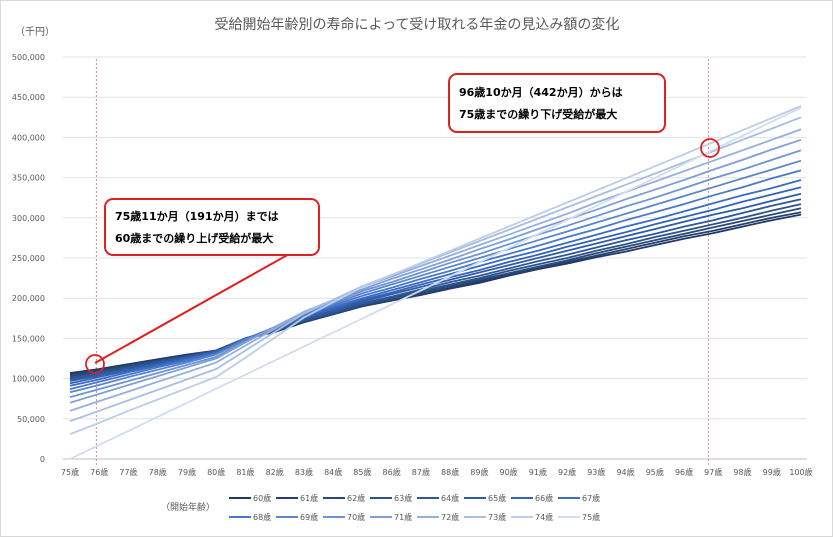 The image size is (833, 538). Describe the element at coordinates (497, 498) in the screenshot. I see `legend-label: 65歳` at that location.